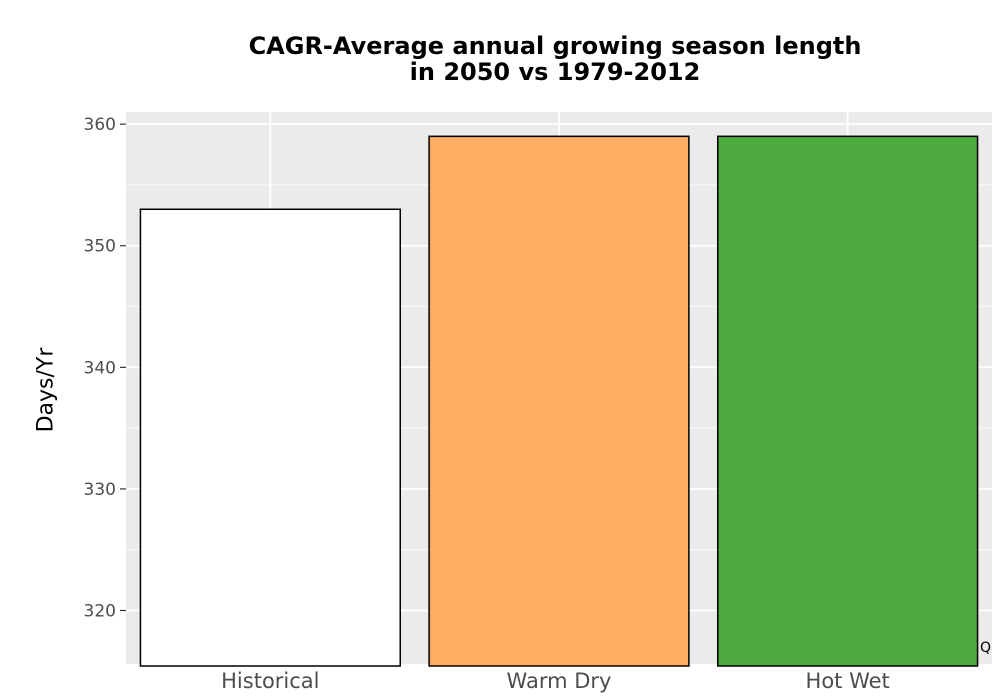  What do you see at coordinates (559, 681) in the screenshot?
I see `x-tick-label: Warm Dry` at bounding box center [559, 681].